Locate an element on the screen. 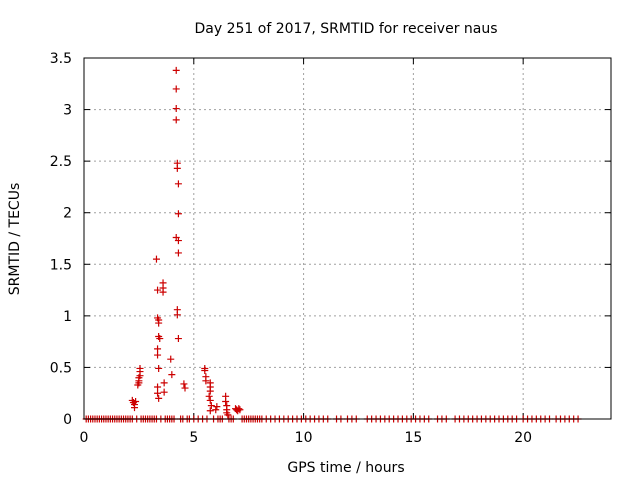  y-tick-label: 2.5 is located at coordinates (61, 162).